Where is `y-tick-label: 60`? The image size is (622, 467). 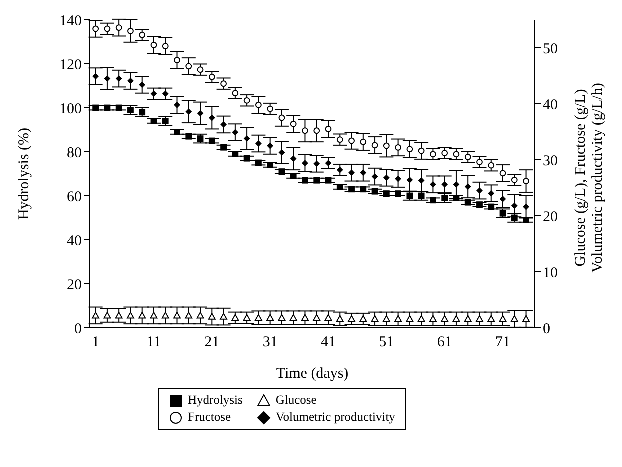
y-tick-label: 60 is located at coordinates (74, 197).